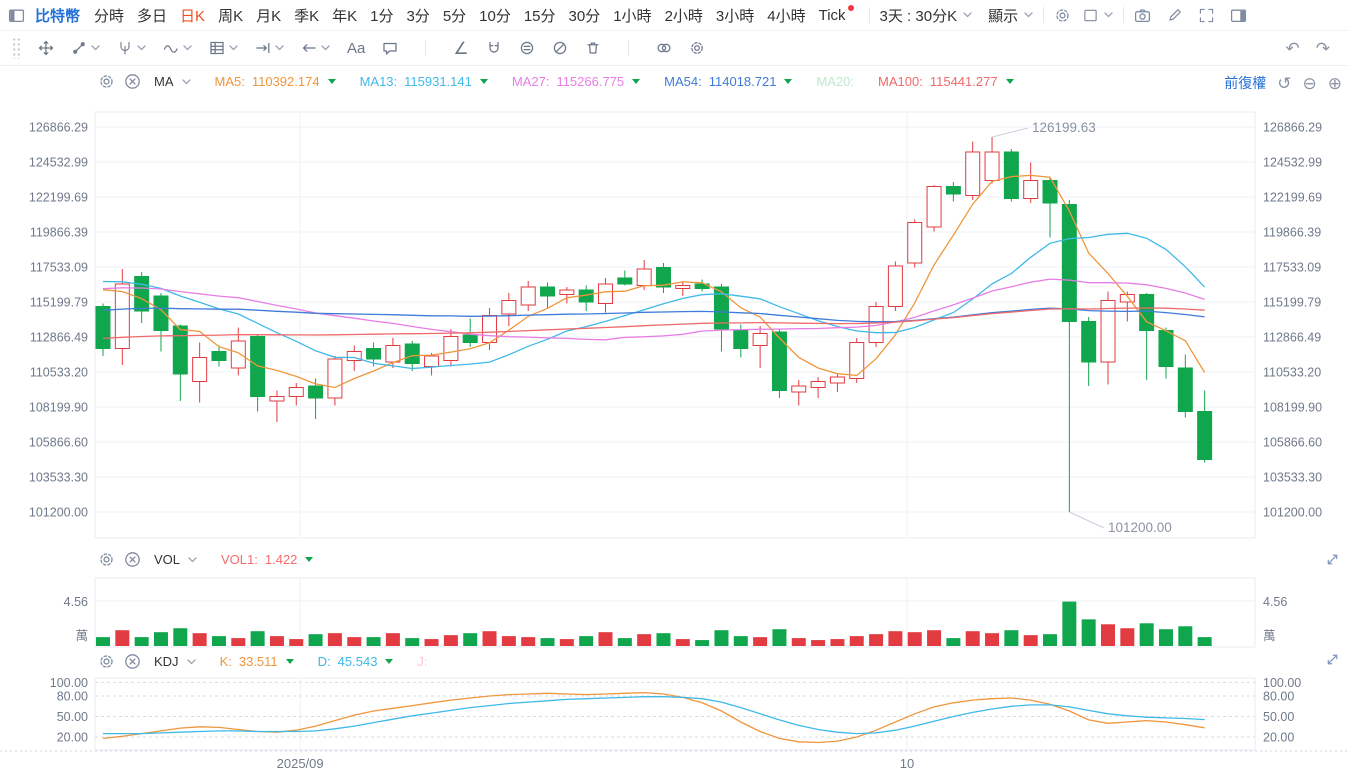 Image resolution: width=1348 pixels, height=774 pixels. I want to click on layout-select-dropdown, so click(1098, 15).